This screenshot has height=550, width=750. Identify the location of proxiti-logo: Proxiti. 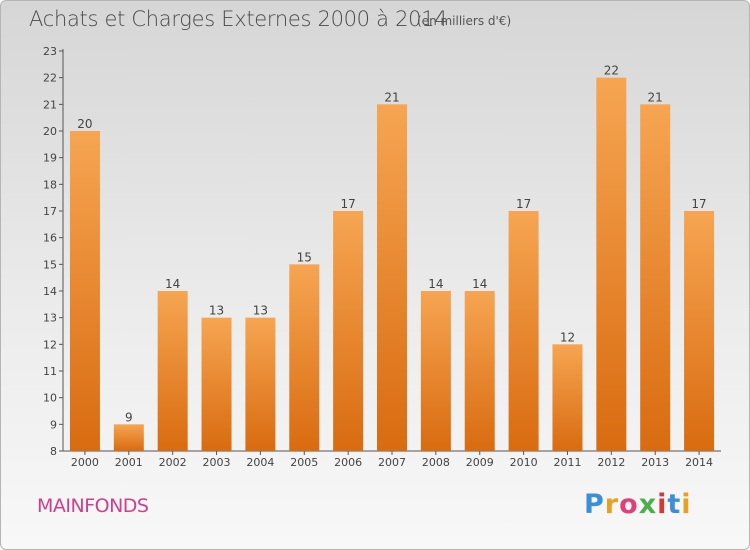
(638, 504).